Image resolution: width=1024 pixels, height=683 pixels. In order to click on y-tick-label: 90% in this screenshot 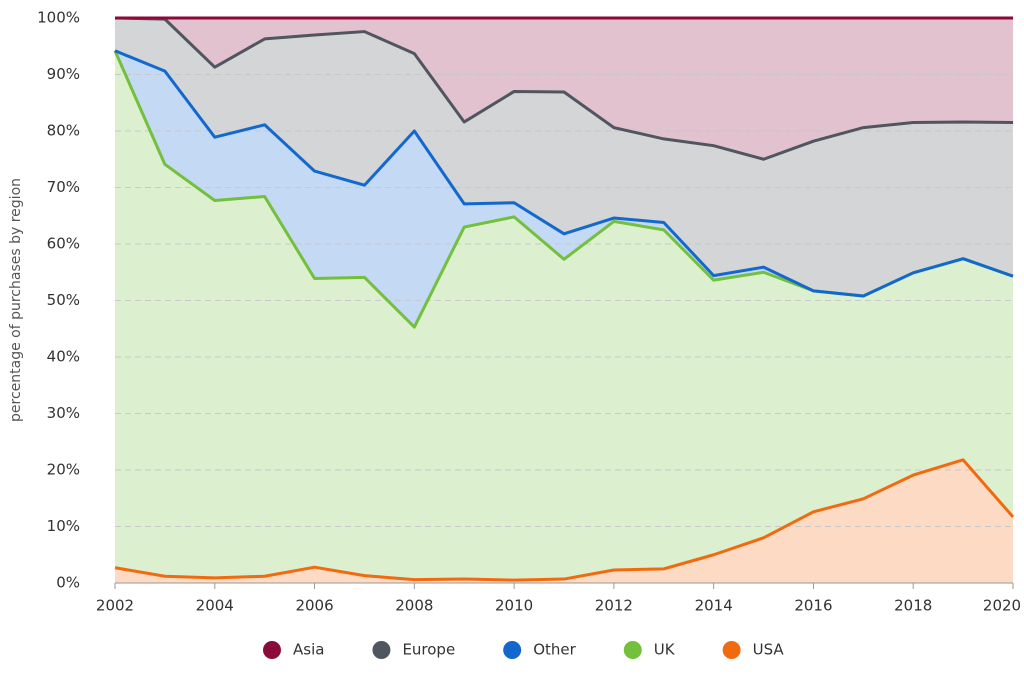, I will do `click(63, 74)`.